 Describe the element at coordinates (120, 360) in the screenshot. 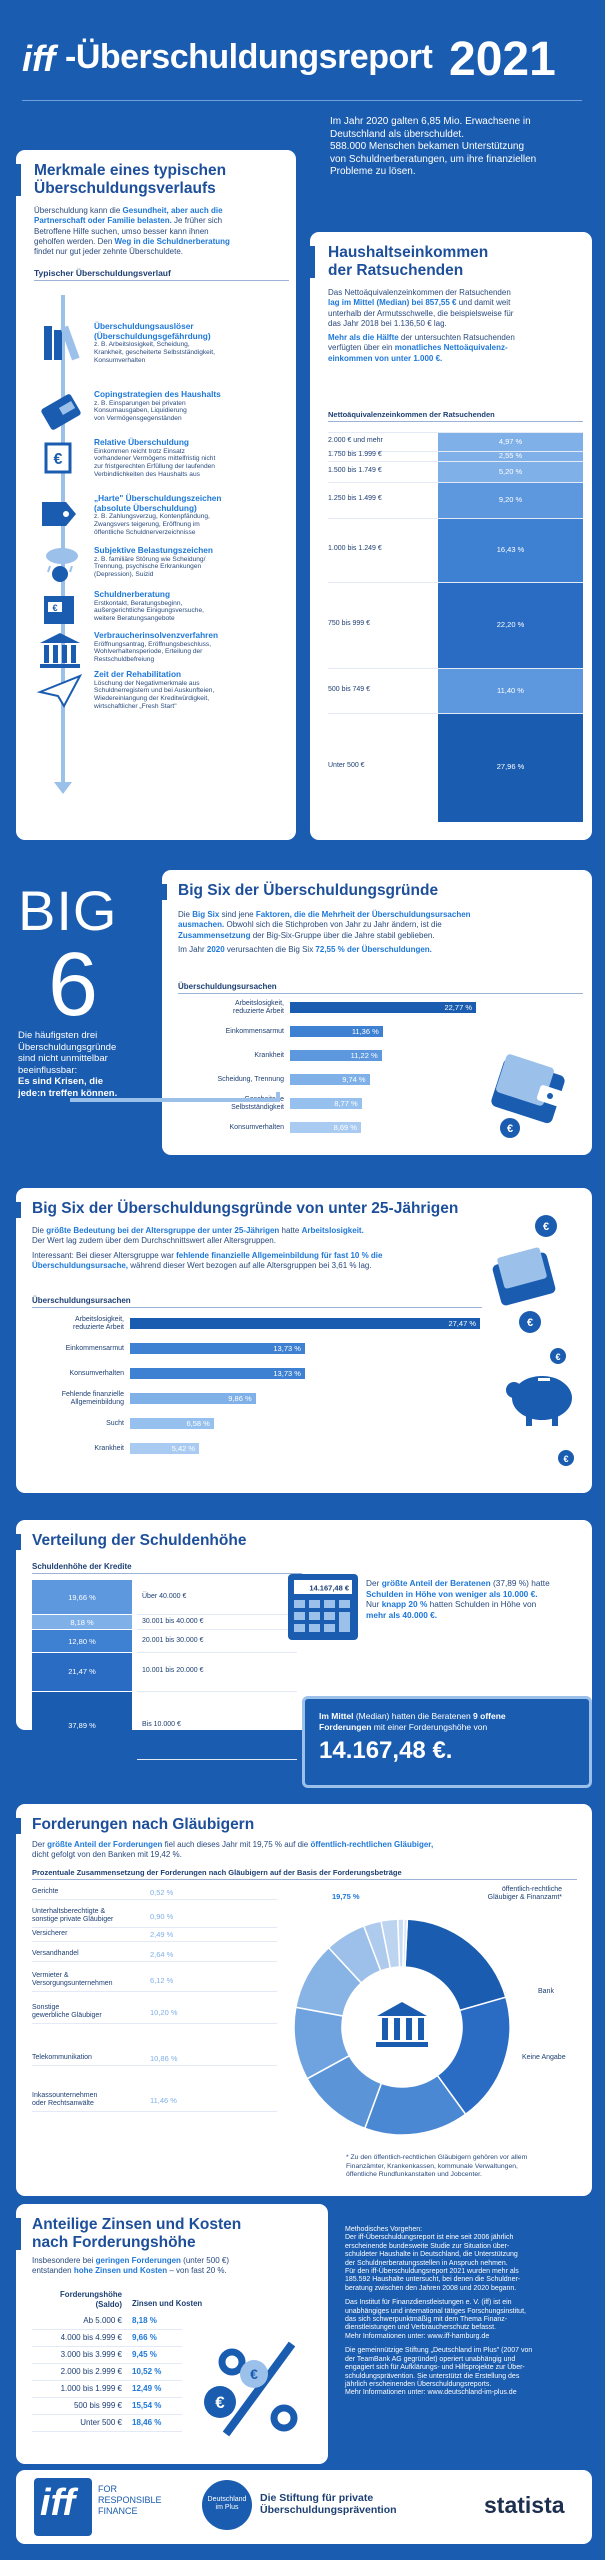

I see `step-desc-line: Konsumverhalten` at that location.